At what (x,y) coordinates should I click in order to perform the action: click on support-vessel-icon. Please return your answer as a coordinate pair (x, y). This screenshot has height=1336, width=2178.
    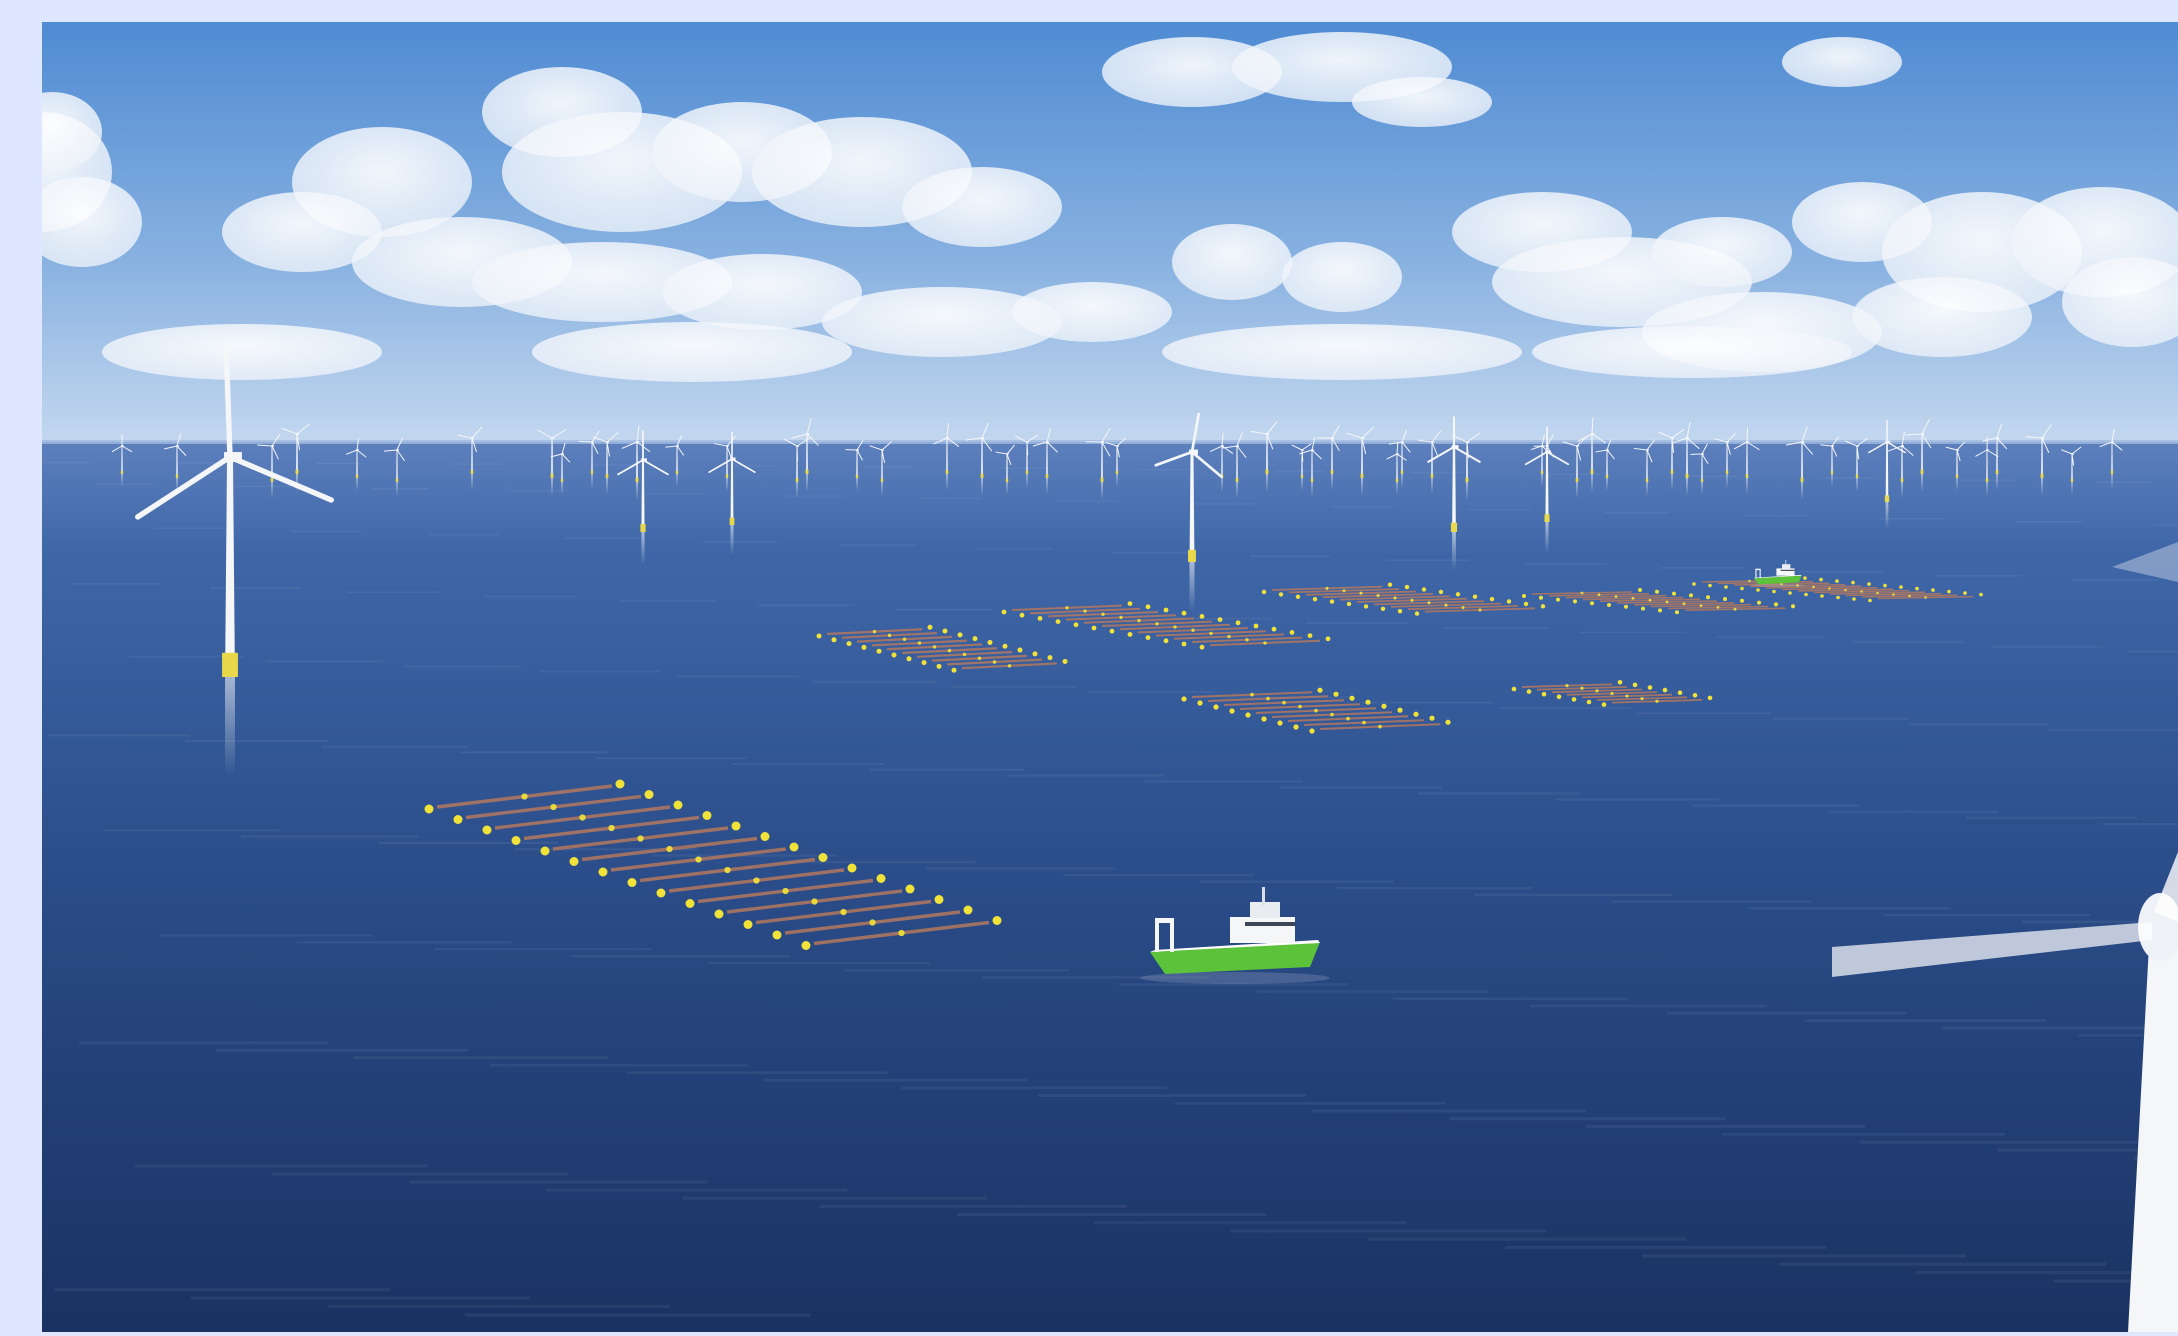
    Looking at the image, I should click on (1778, 574).